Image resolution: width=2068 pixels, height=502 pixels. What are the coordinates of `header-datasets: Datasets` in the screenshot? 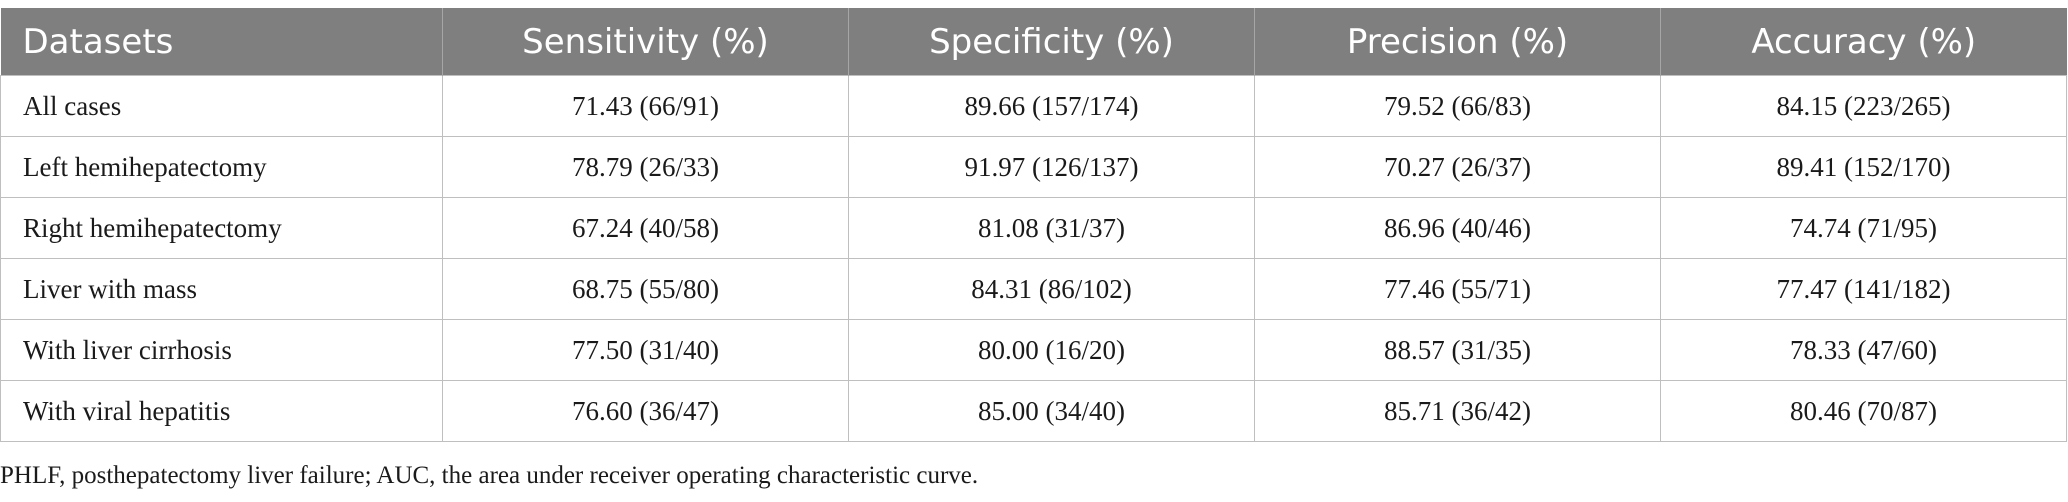 It's located at (221, 42).